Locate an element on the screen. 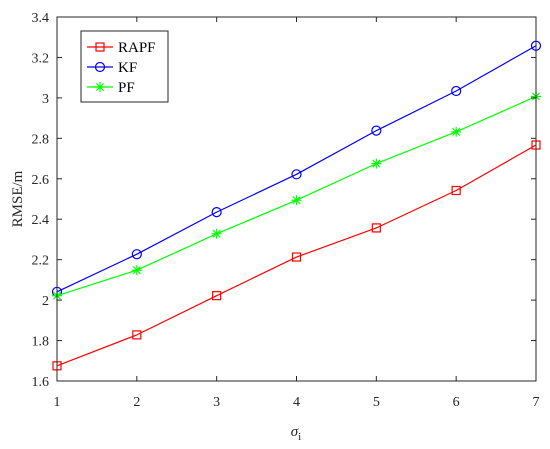  y-tick-label-4: 2.2 is located at coordinates (41, 261).